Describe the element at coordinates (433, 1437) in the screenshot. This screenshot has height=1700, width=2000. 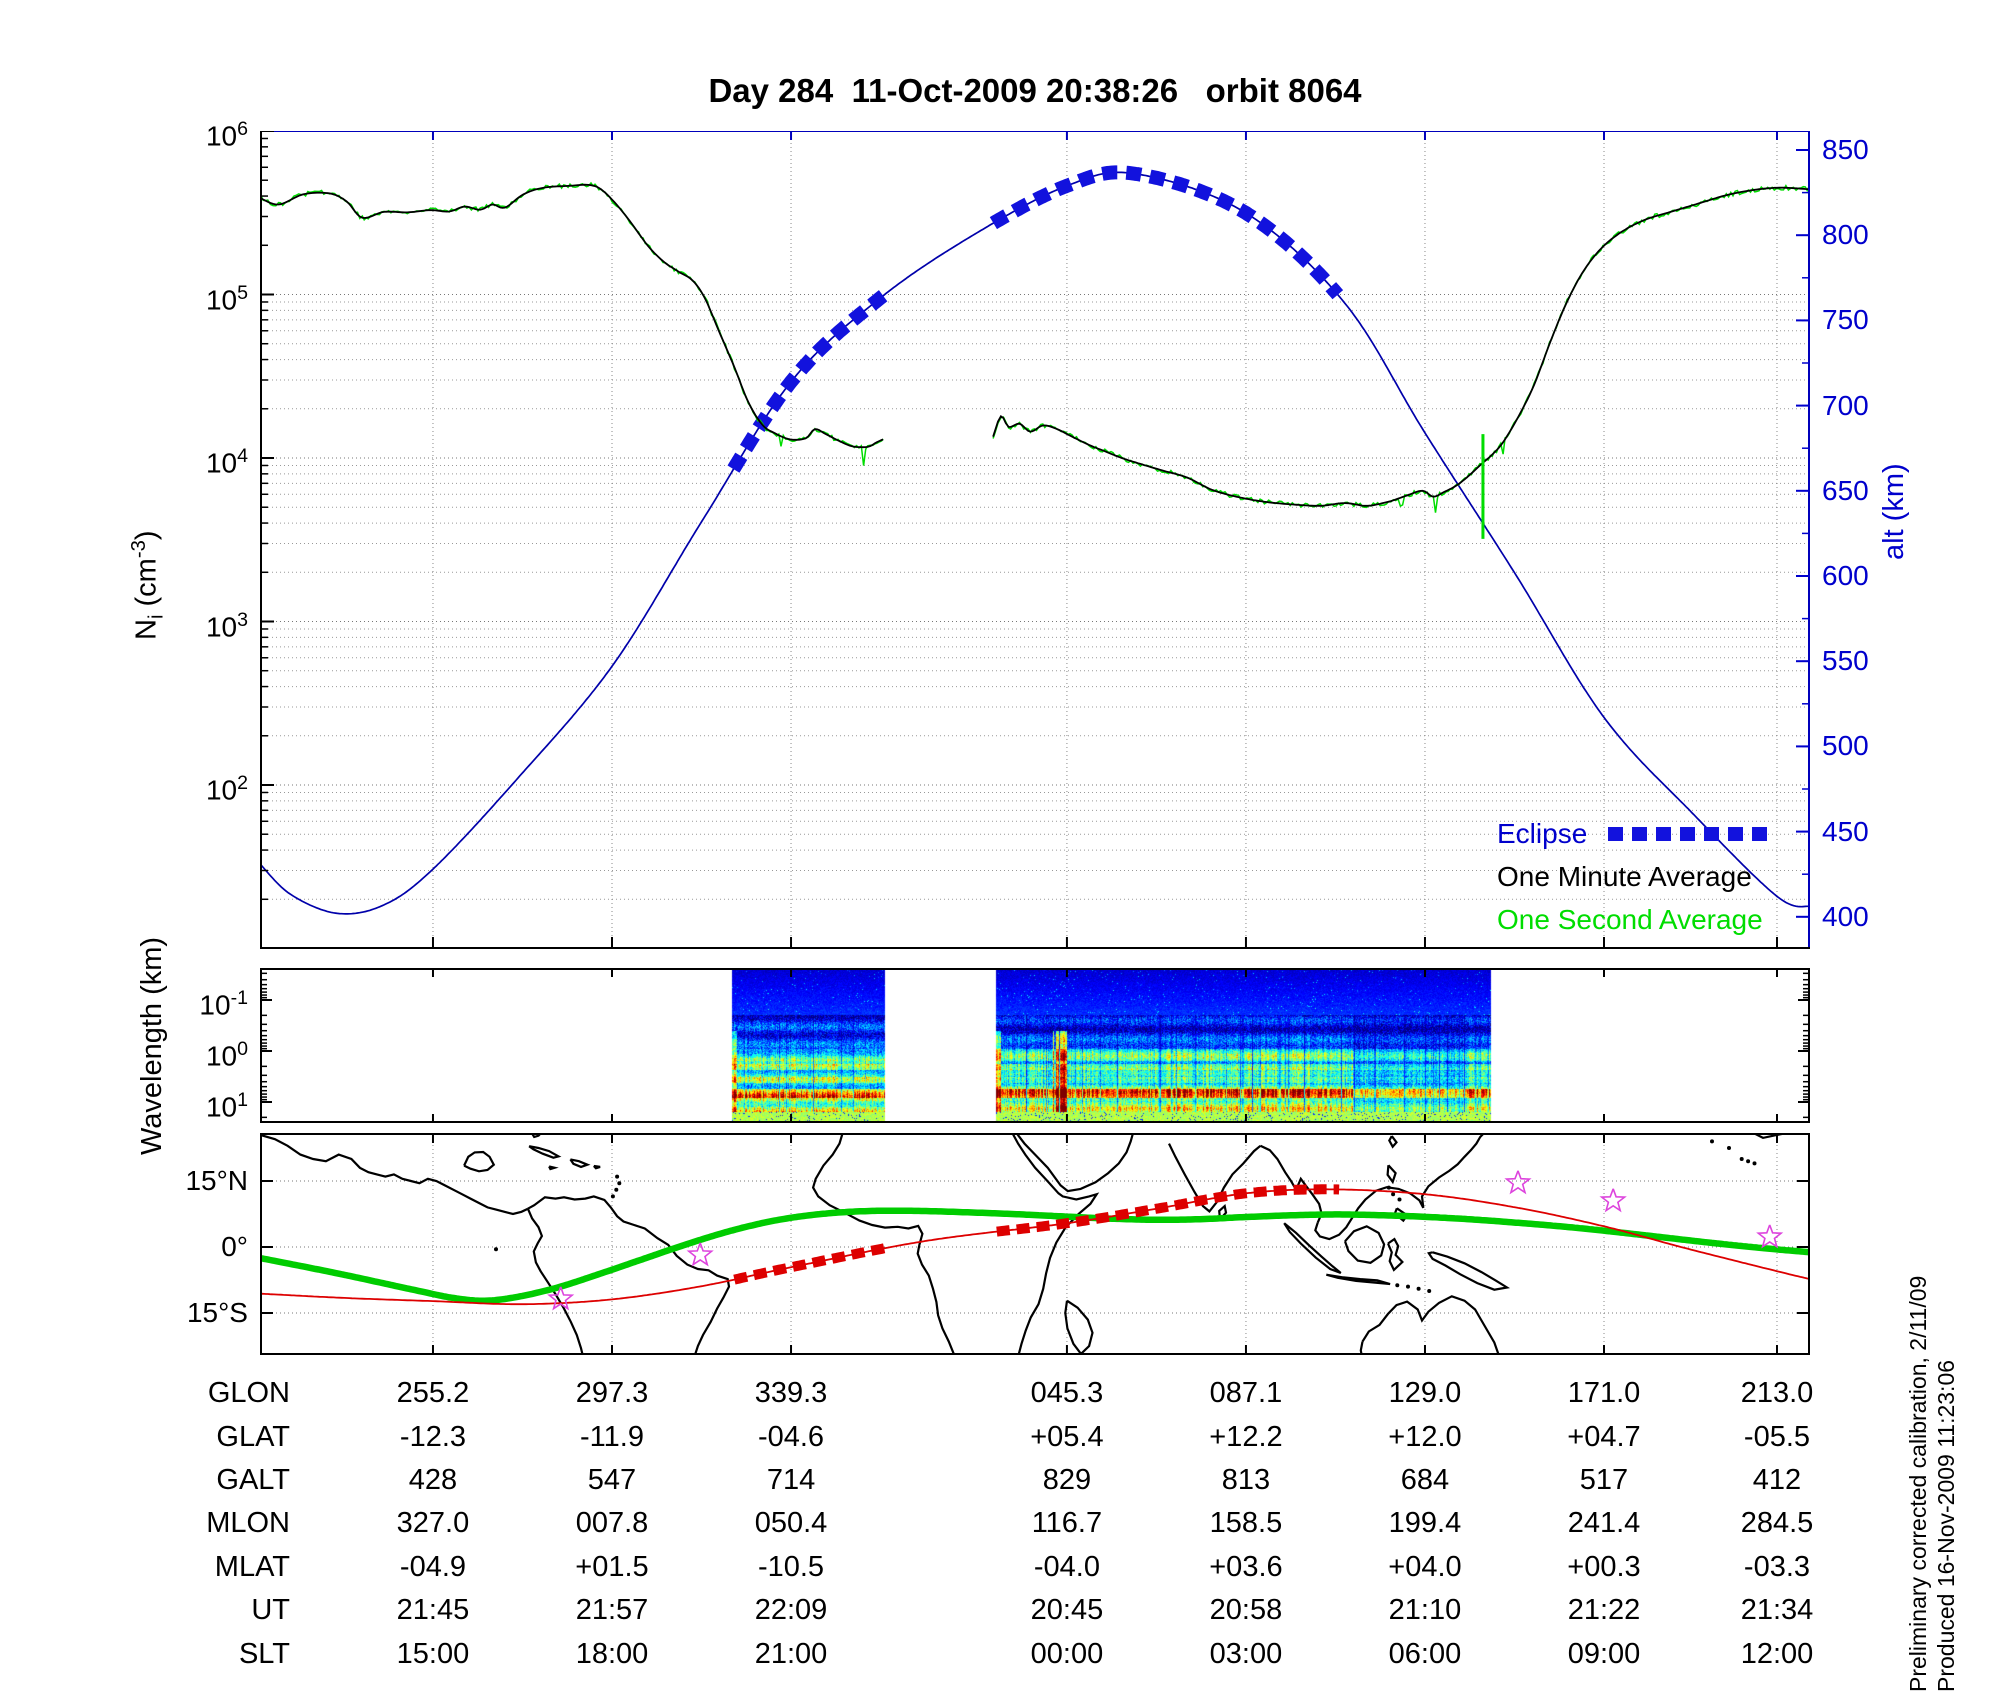
I see `table-cell-glat-1: -12.3` at that location.